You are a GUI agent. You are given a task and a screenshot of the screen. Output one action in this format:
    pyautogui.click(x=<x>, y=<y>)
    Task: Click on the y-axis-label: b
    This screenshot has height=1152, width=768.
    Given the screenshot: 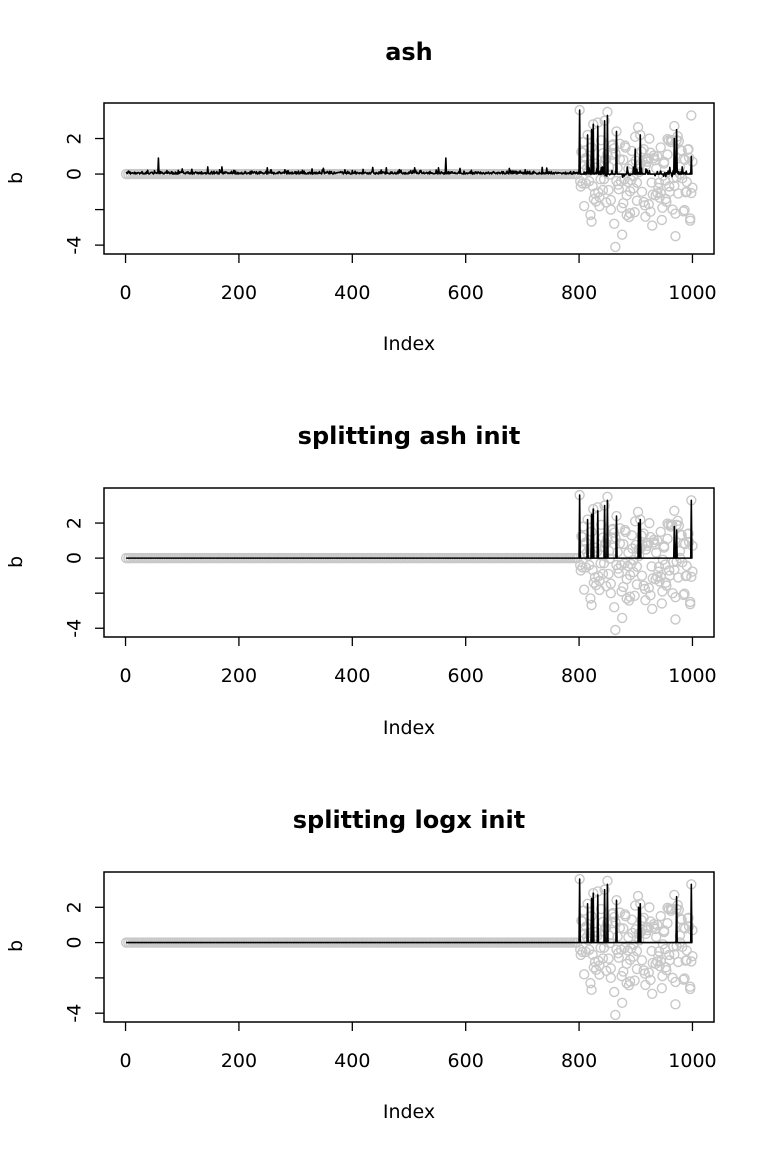 What is the action you would take?
    pyautogui.click(x=16, y=562)
    